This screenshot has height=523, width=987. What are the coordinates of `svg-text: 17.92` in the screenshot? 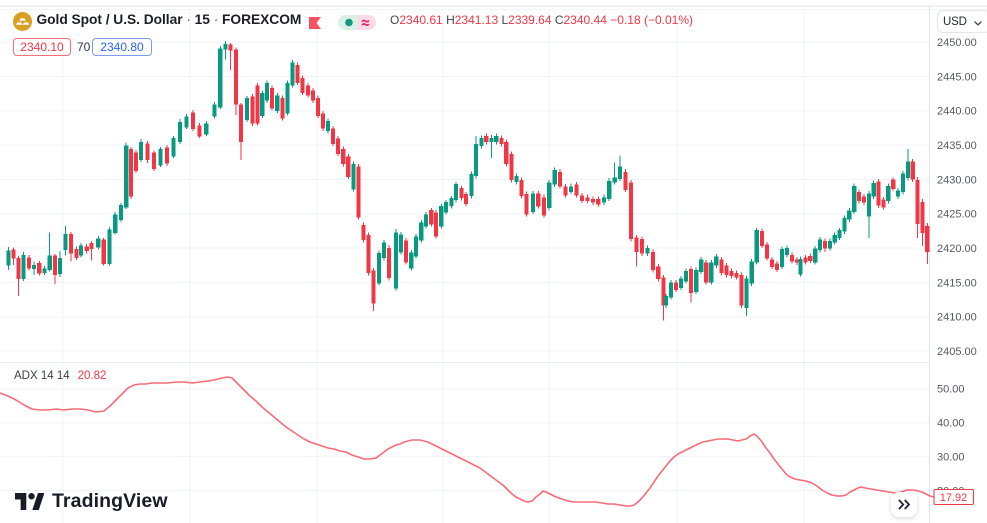 It's located at (954, 498).